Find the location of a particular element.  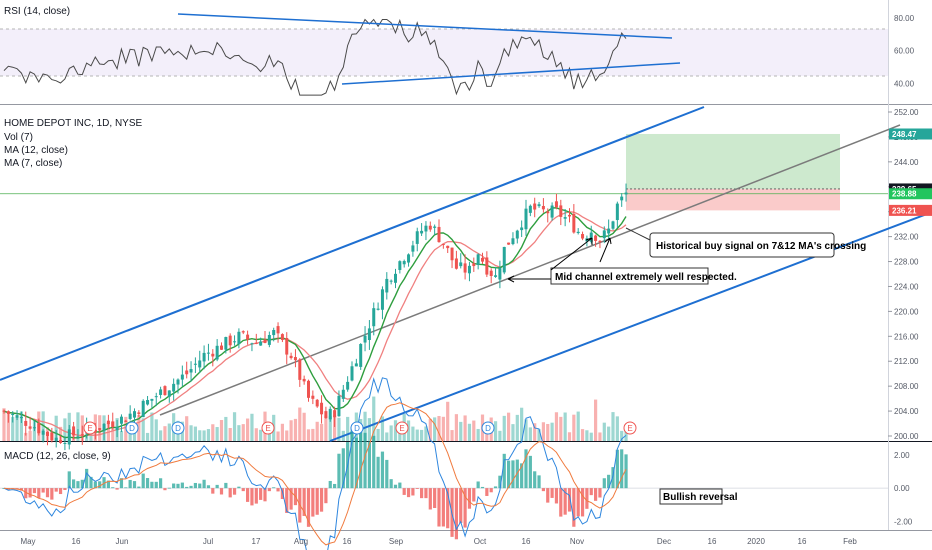

event-marker: D is located at coordinates (488, 428).